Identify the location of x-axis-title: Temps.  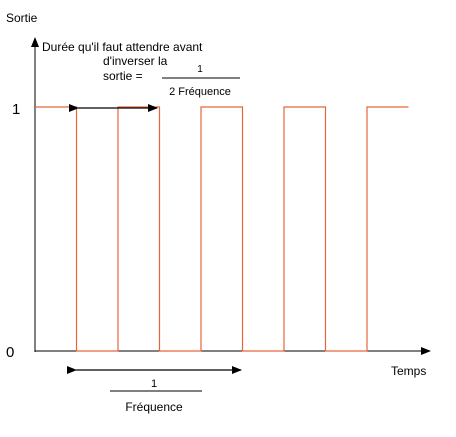
(408, 371).